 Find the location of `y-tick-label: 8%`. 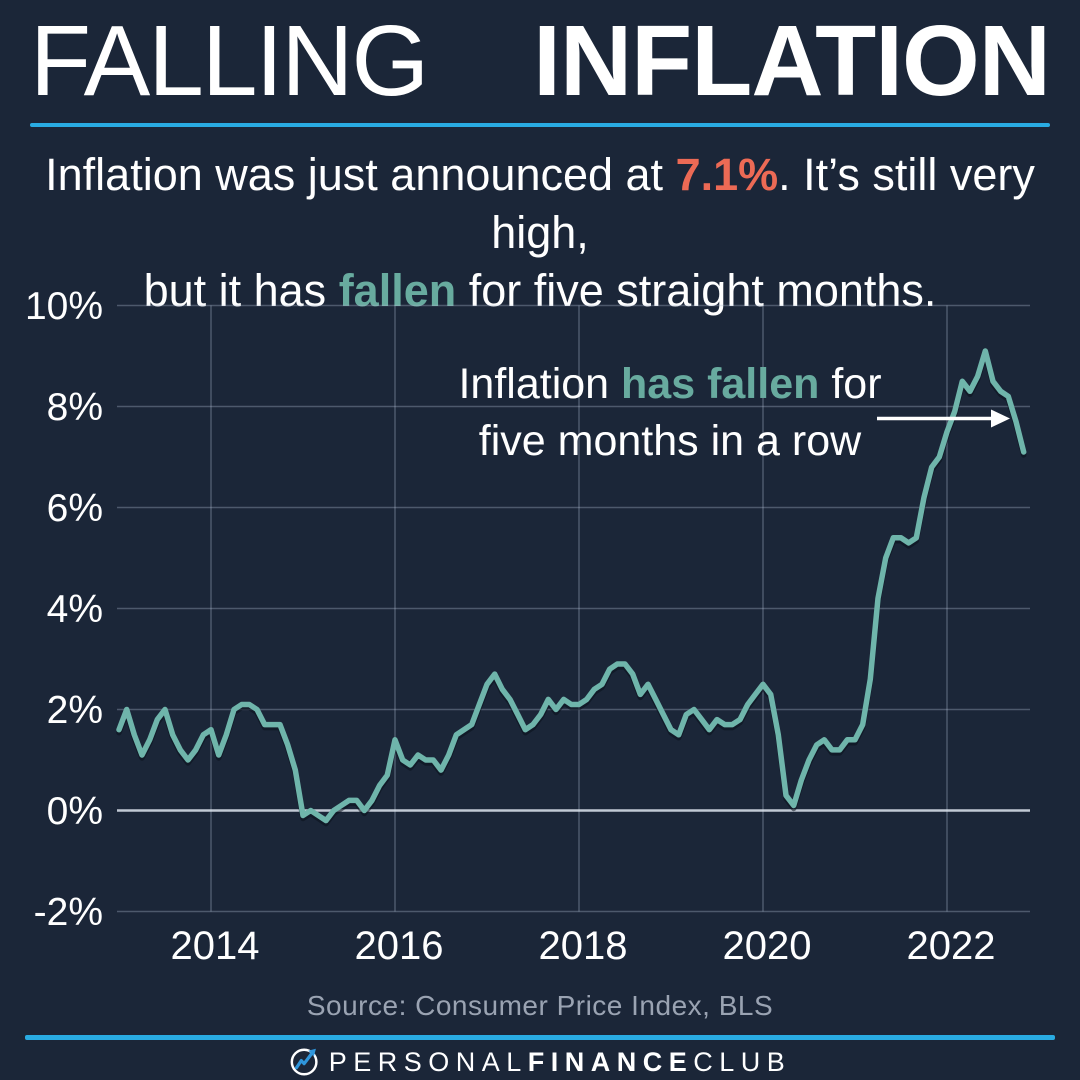

y-tick-label: 8% is located at coordinates (75, 407).